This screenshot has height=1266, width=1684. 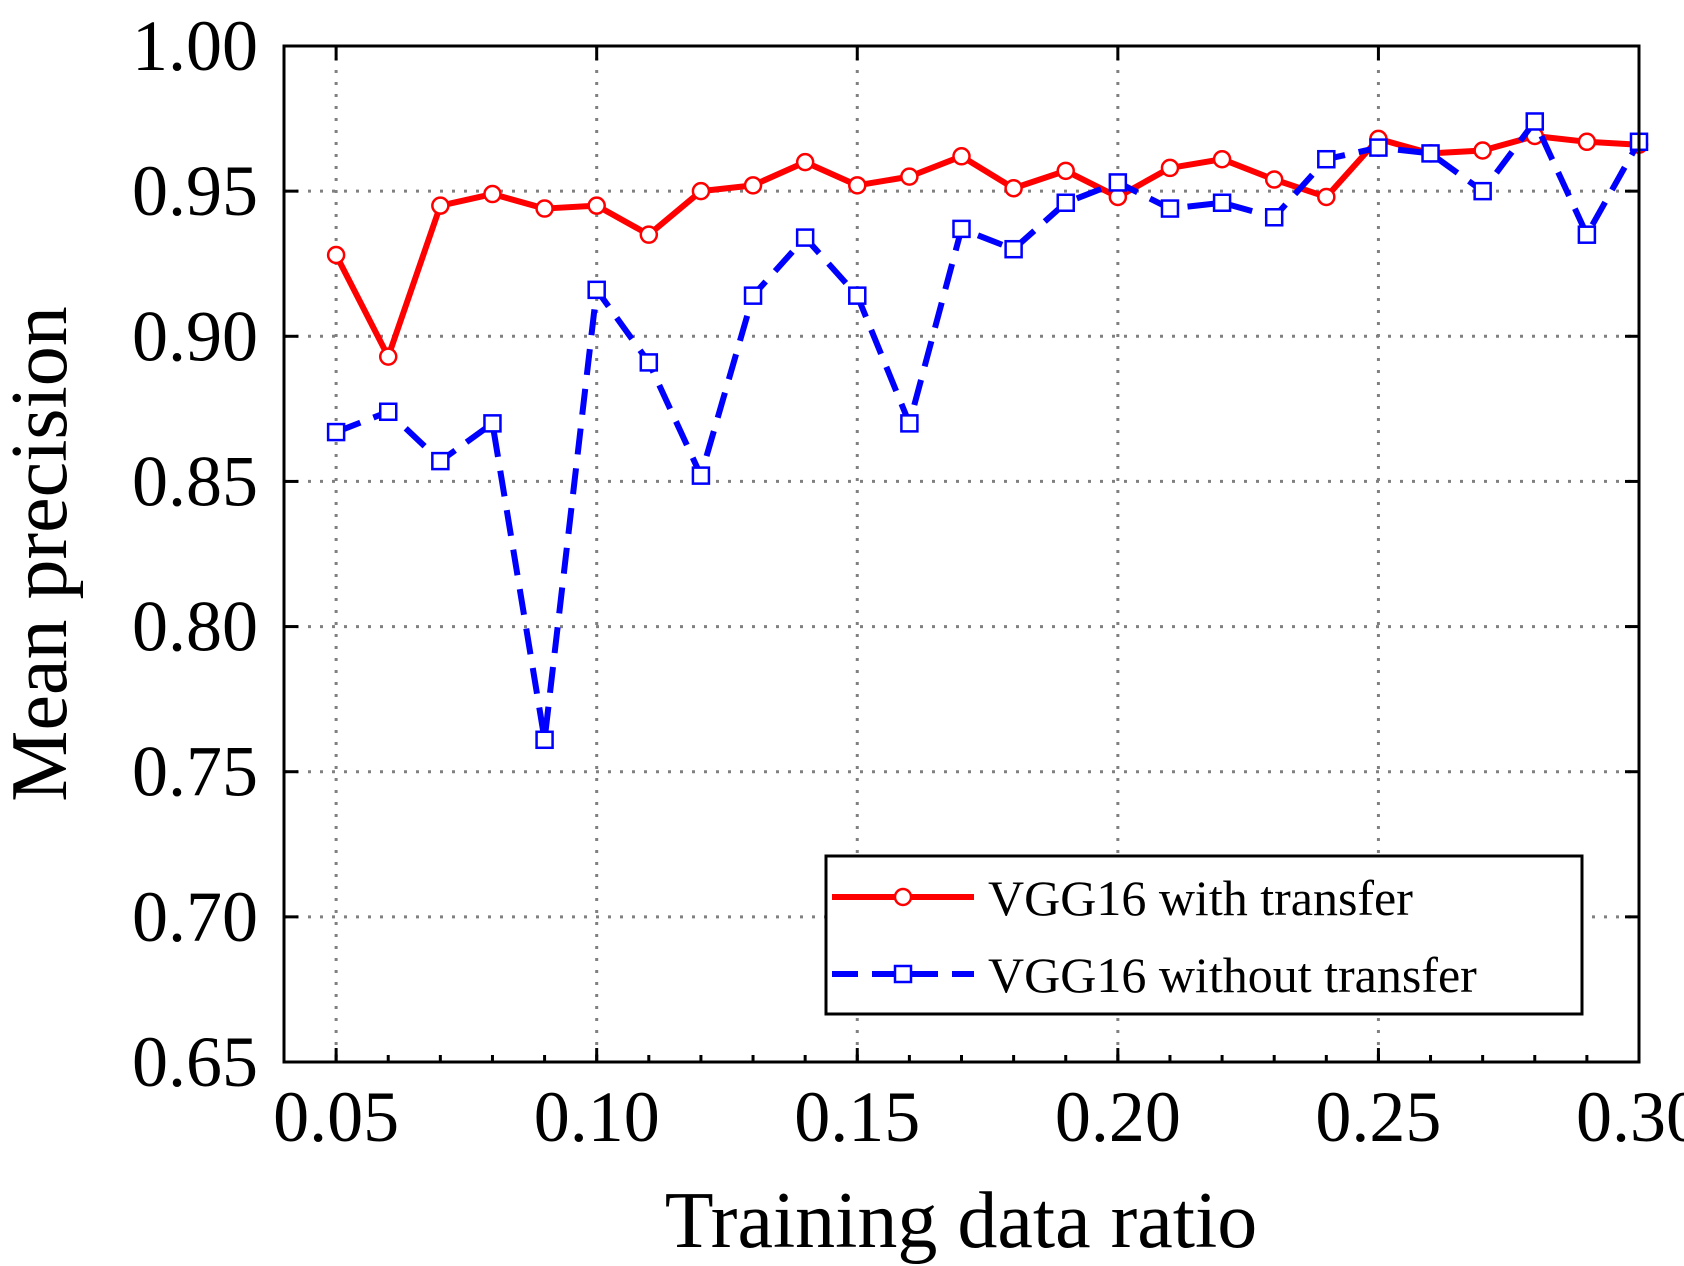 What do you see at coordinates (195, 191) in the screenshot?
I see `y-tick-label: 0.95` at bounding box center [195, 191].